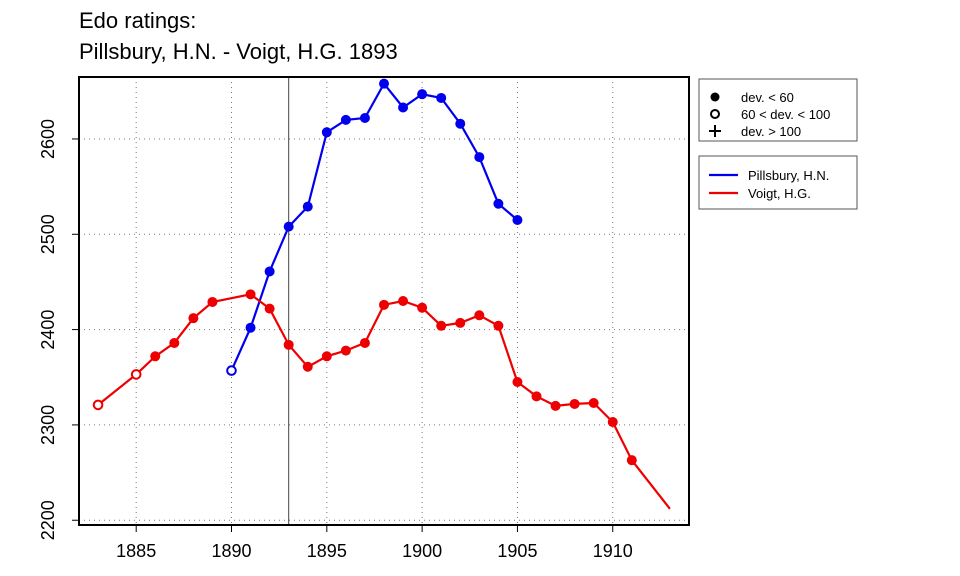 The width and height of the screenshot is (960, 576). What do you see at coordinates (136, 551) in the screenshot?
I see `x-tick-label: 1885` at bounding box center [136, 551].